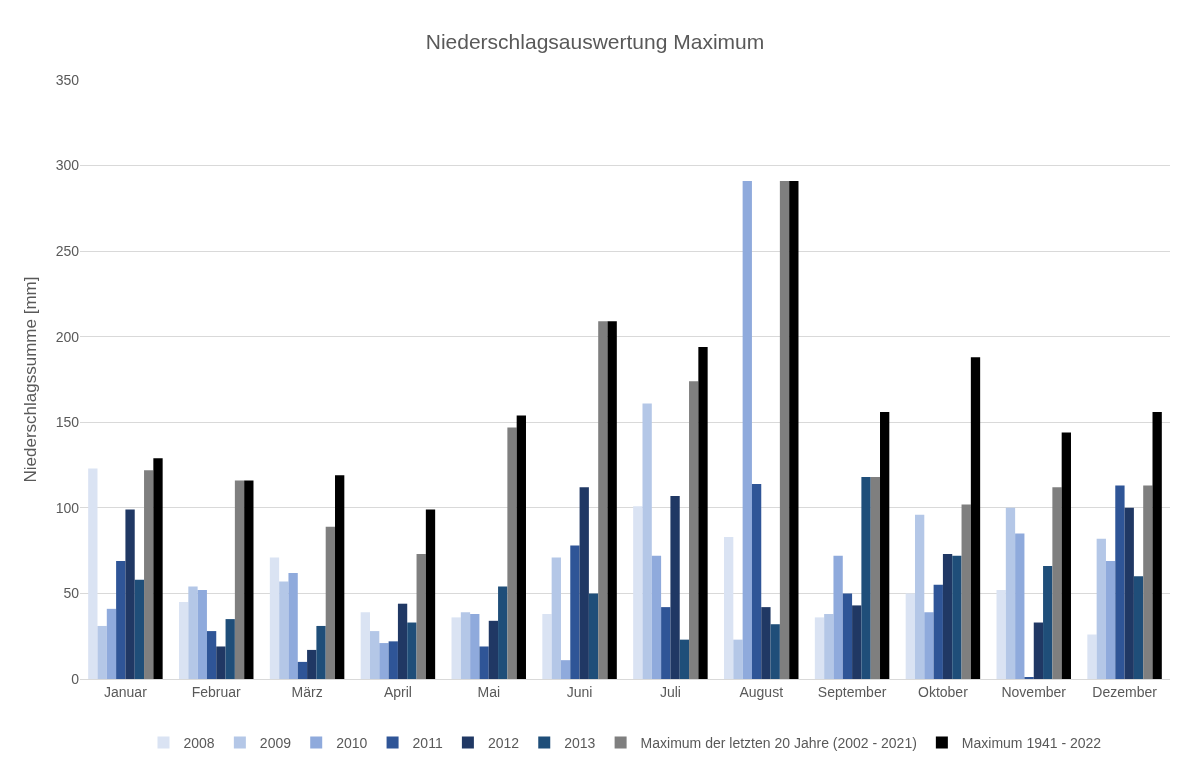 The height and width of the screenshot is (771, 1190). I want to click on x-tick-label: März, so click(307, 691).